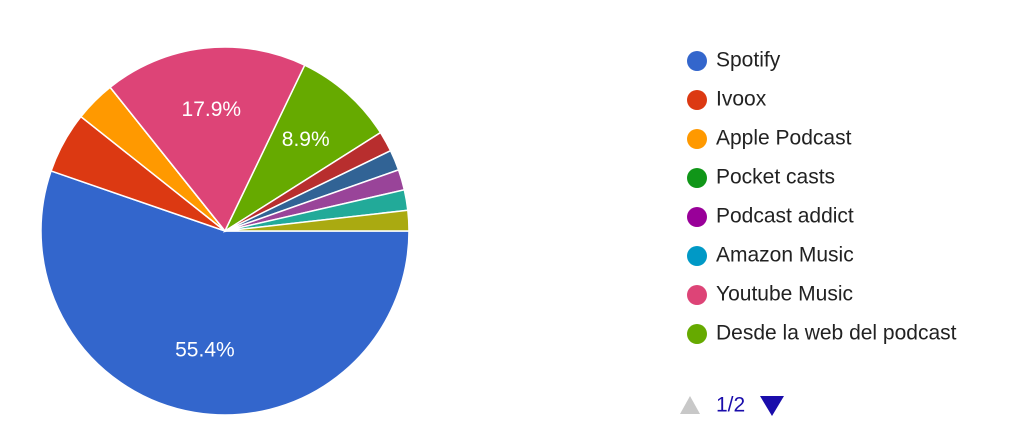 This screenshot has height=446, width=1024. Describe the element at coordinates (785, 255) in the screenshot. I see `legend-label: Amazon Music` at that location.